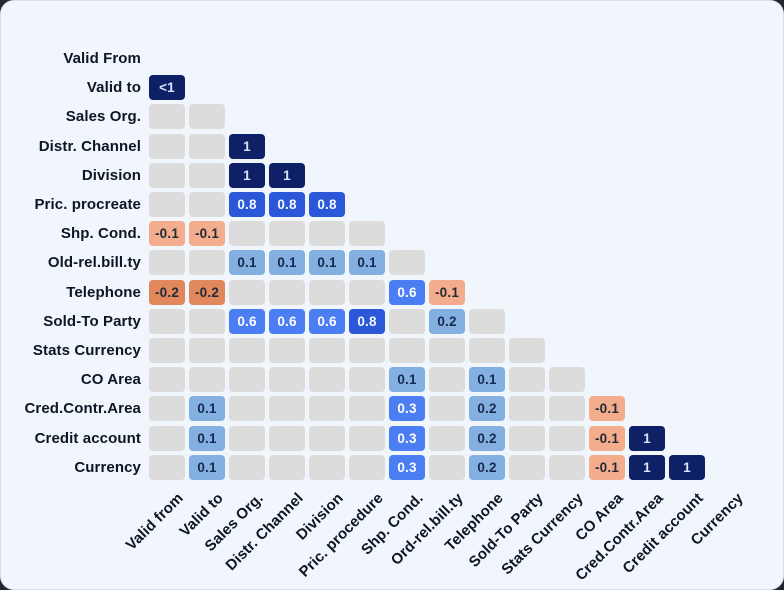 This screenshot has height=590, width=784. I want to click on row-label: Old-rel.bill.ty, so click(94, 263).